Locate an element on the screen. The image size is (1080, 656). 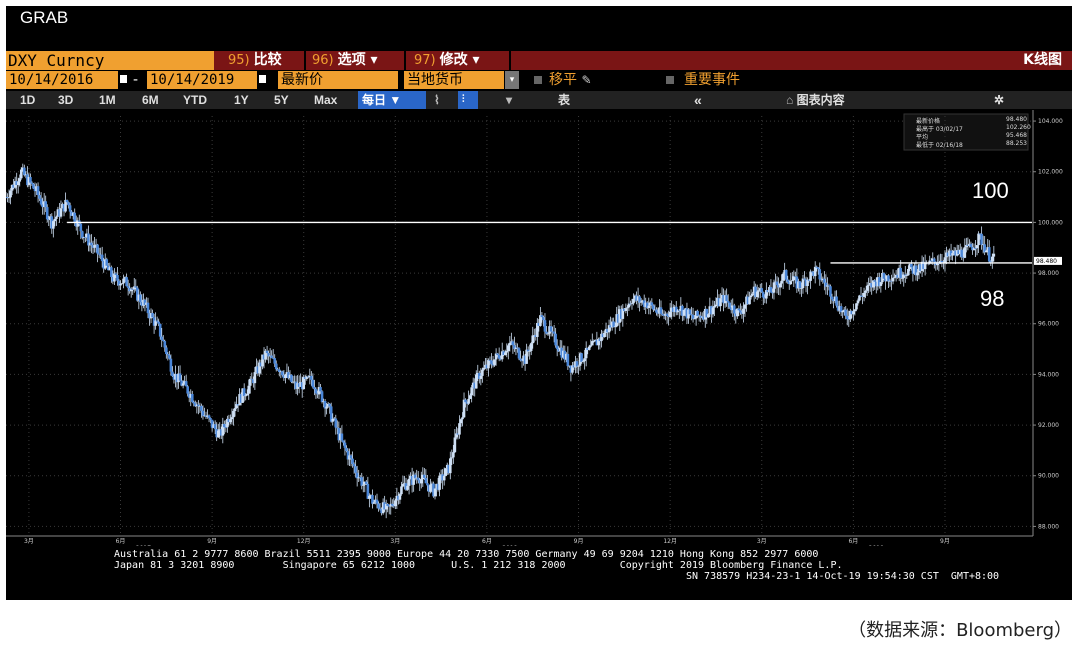
options-button: 96) 选项 ▾ is located at coordinates (345, 60).